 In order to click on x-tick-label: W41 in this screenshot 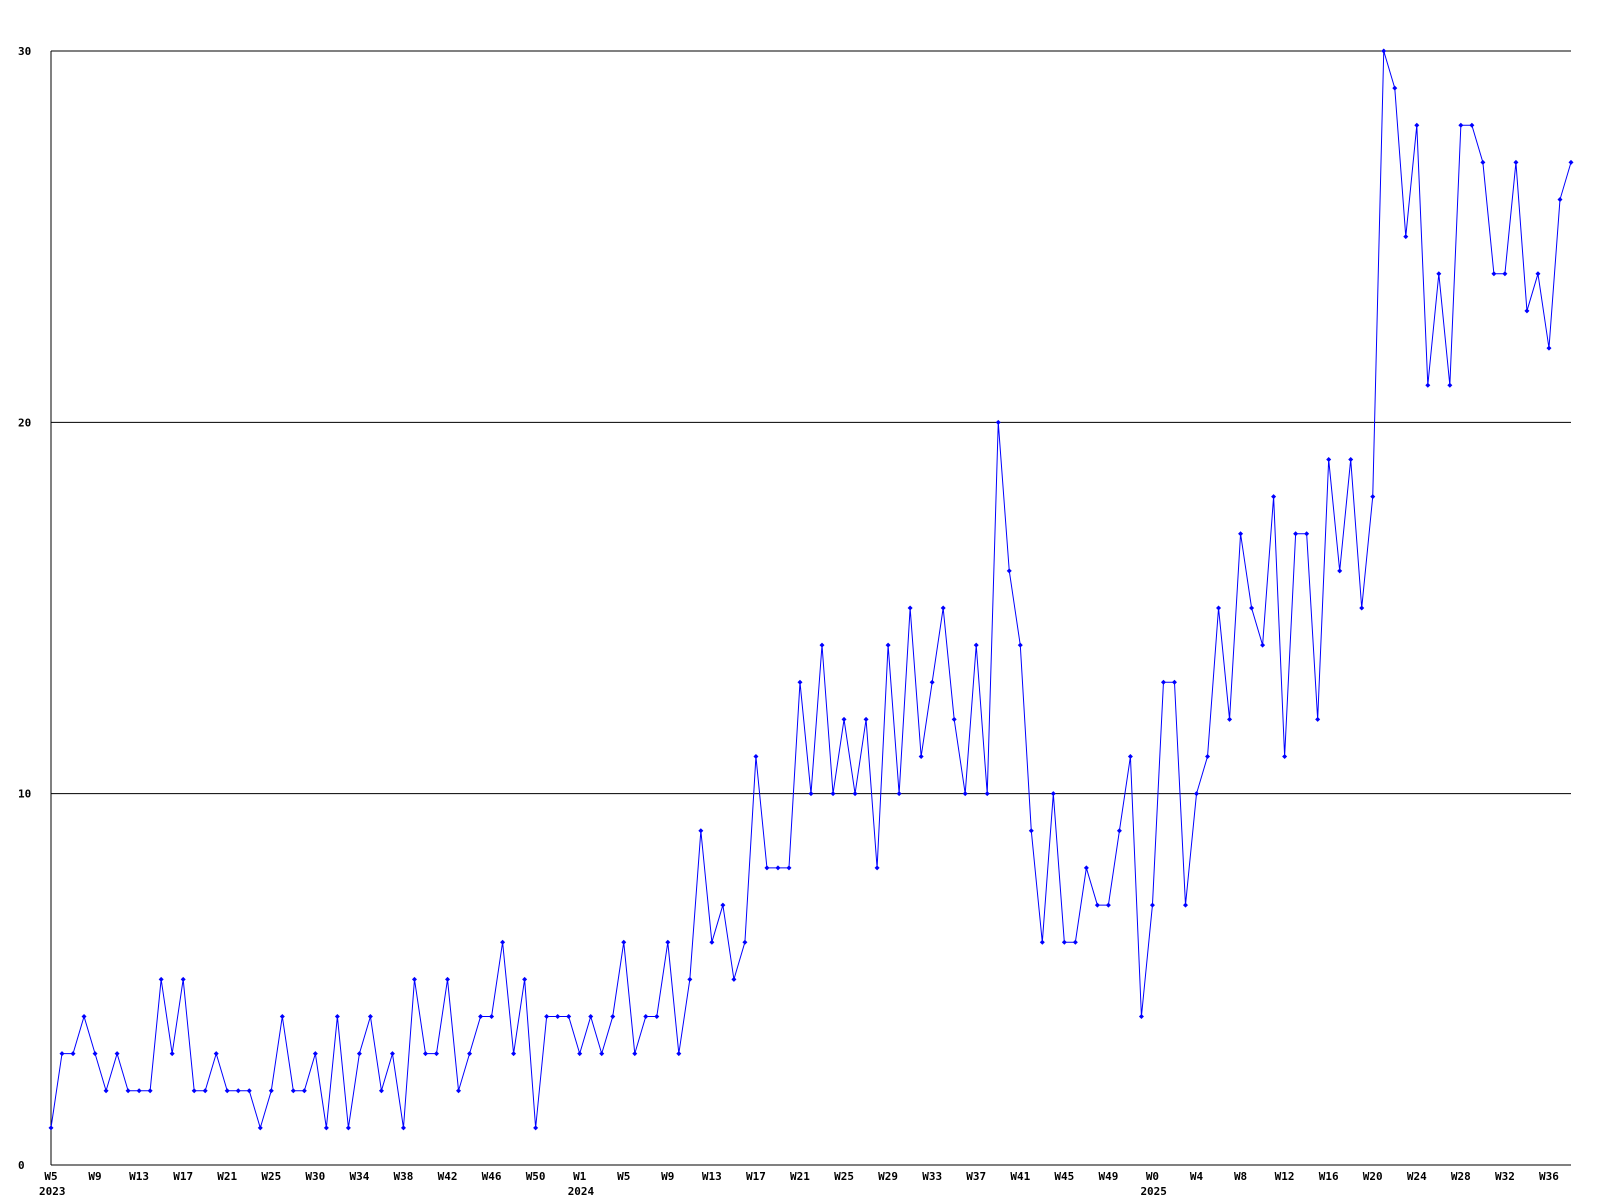, I will do `click(1020, 1176)`.